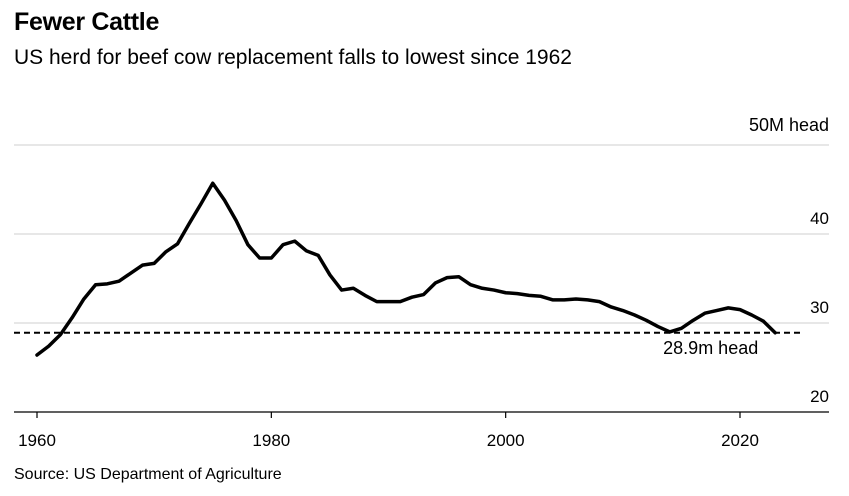 This screenshot has width=849, height=496. Describe the element at coordinates (506, 440) in the screenshot. I see `x-tick-label-2000: 2000` at that location.